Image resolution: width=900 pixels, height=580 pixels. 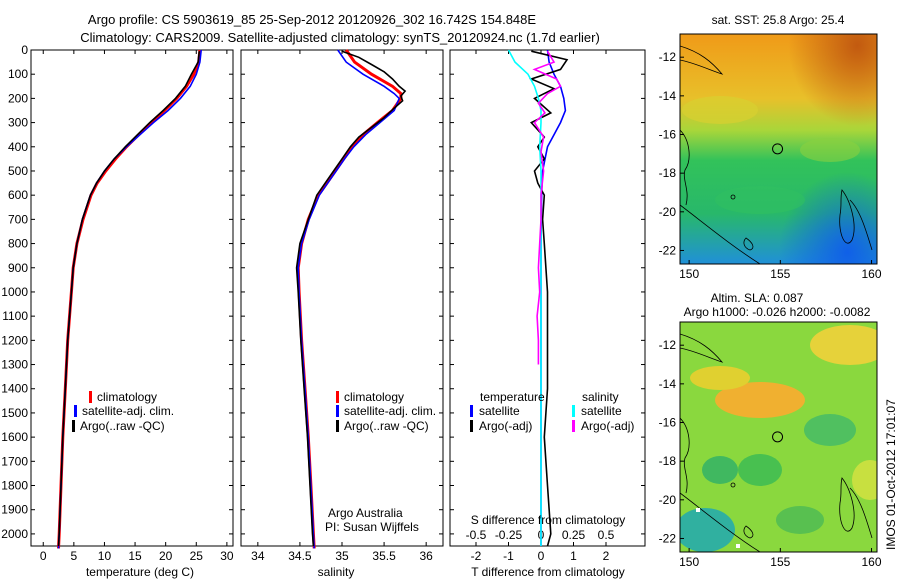 I want to click on pressure-tick-label: 100, so click(x=18, y=74).